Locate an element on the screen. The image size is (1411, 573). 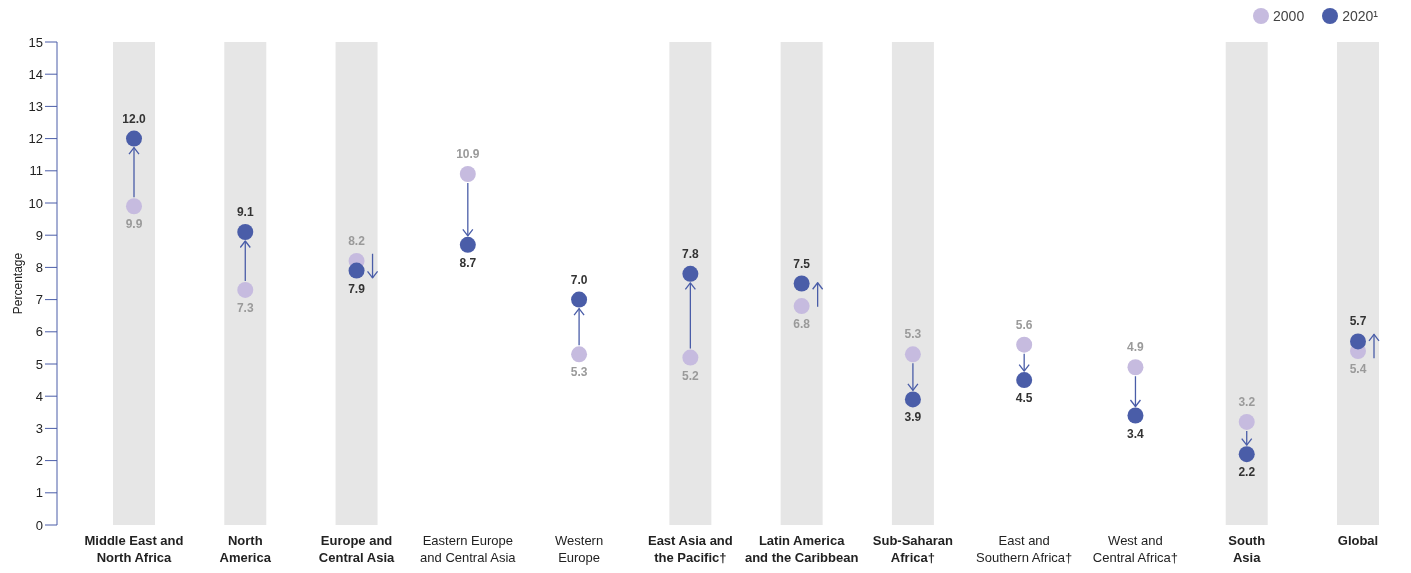
x-tick-label: Western Europe is located at coordinates (579, 549).